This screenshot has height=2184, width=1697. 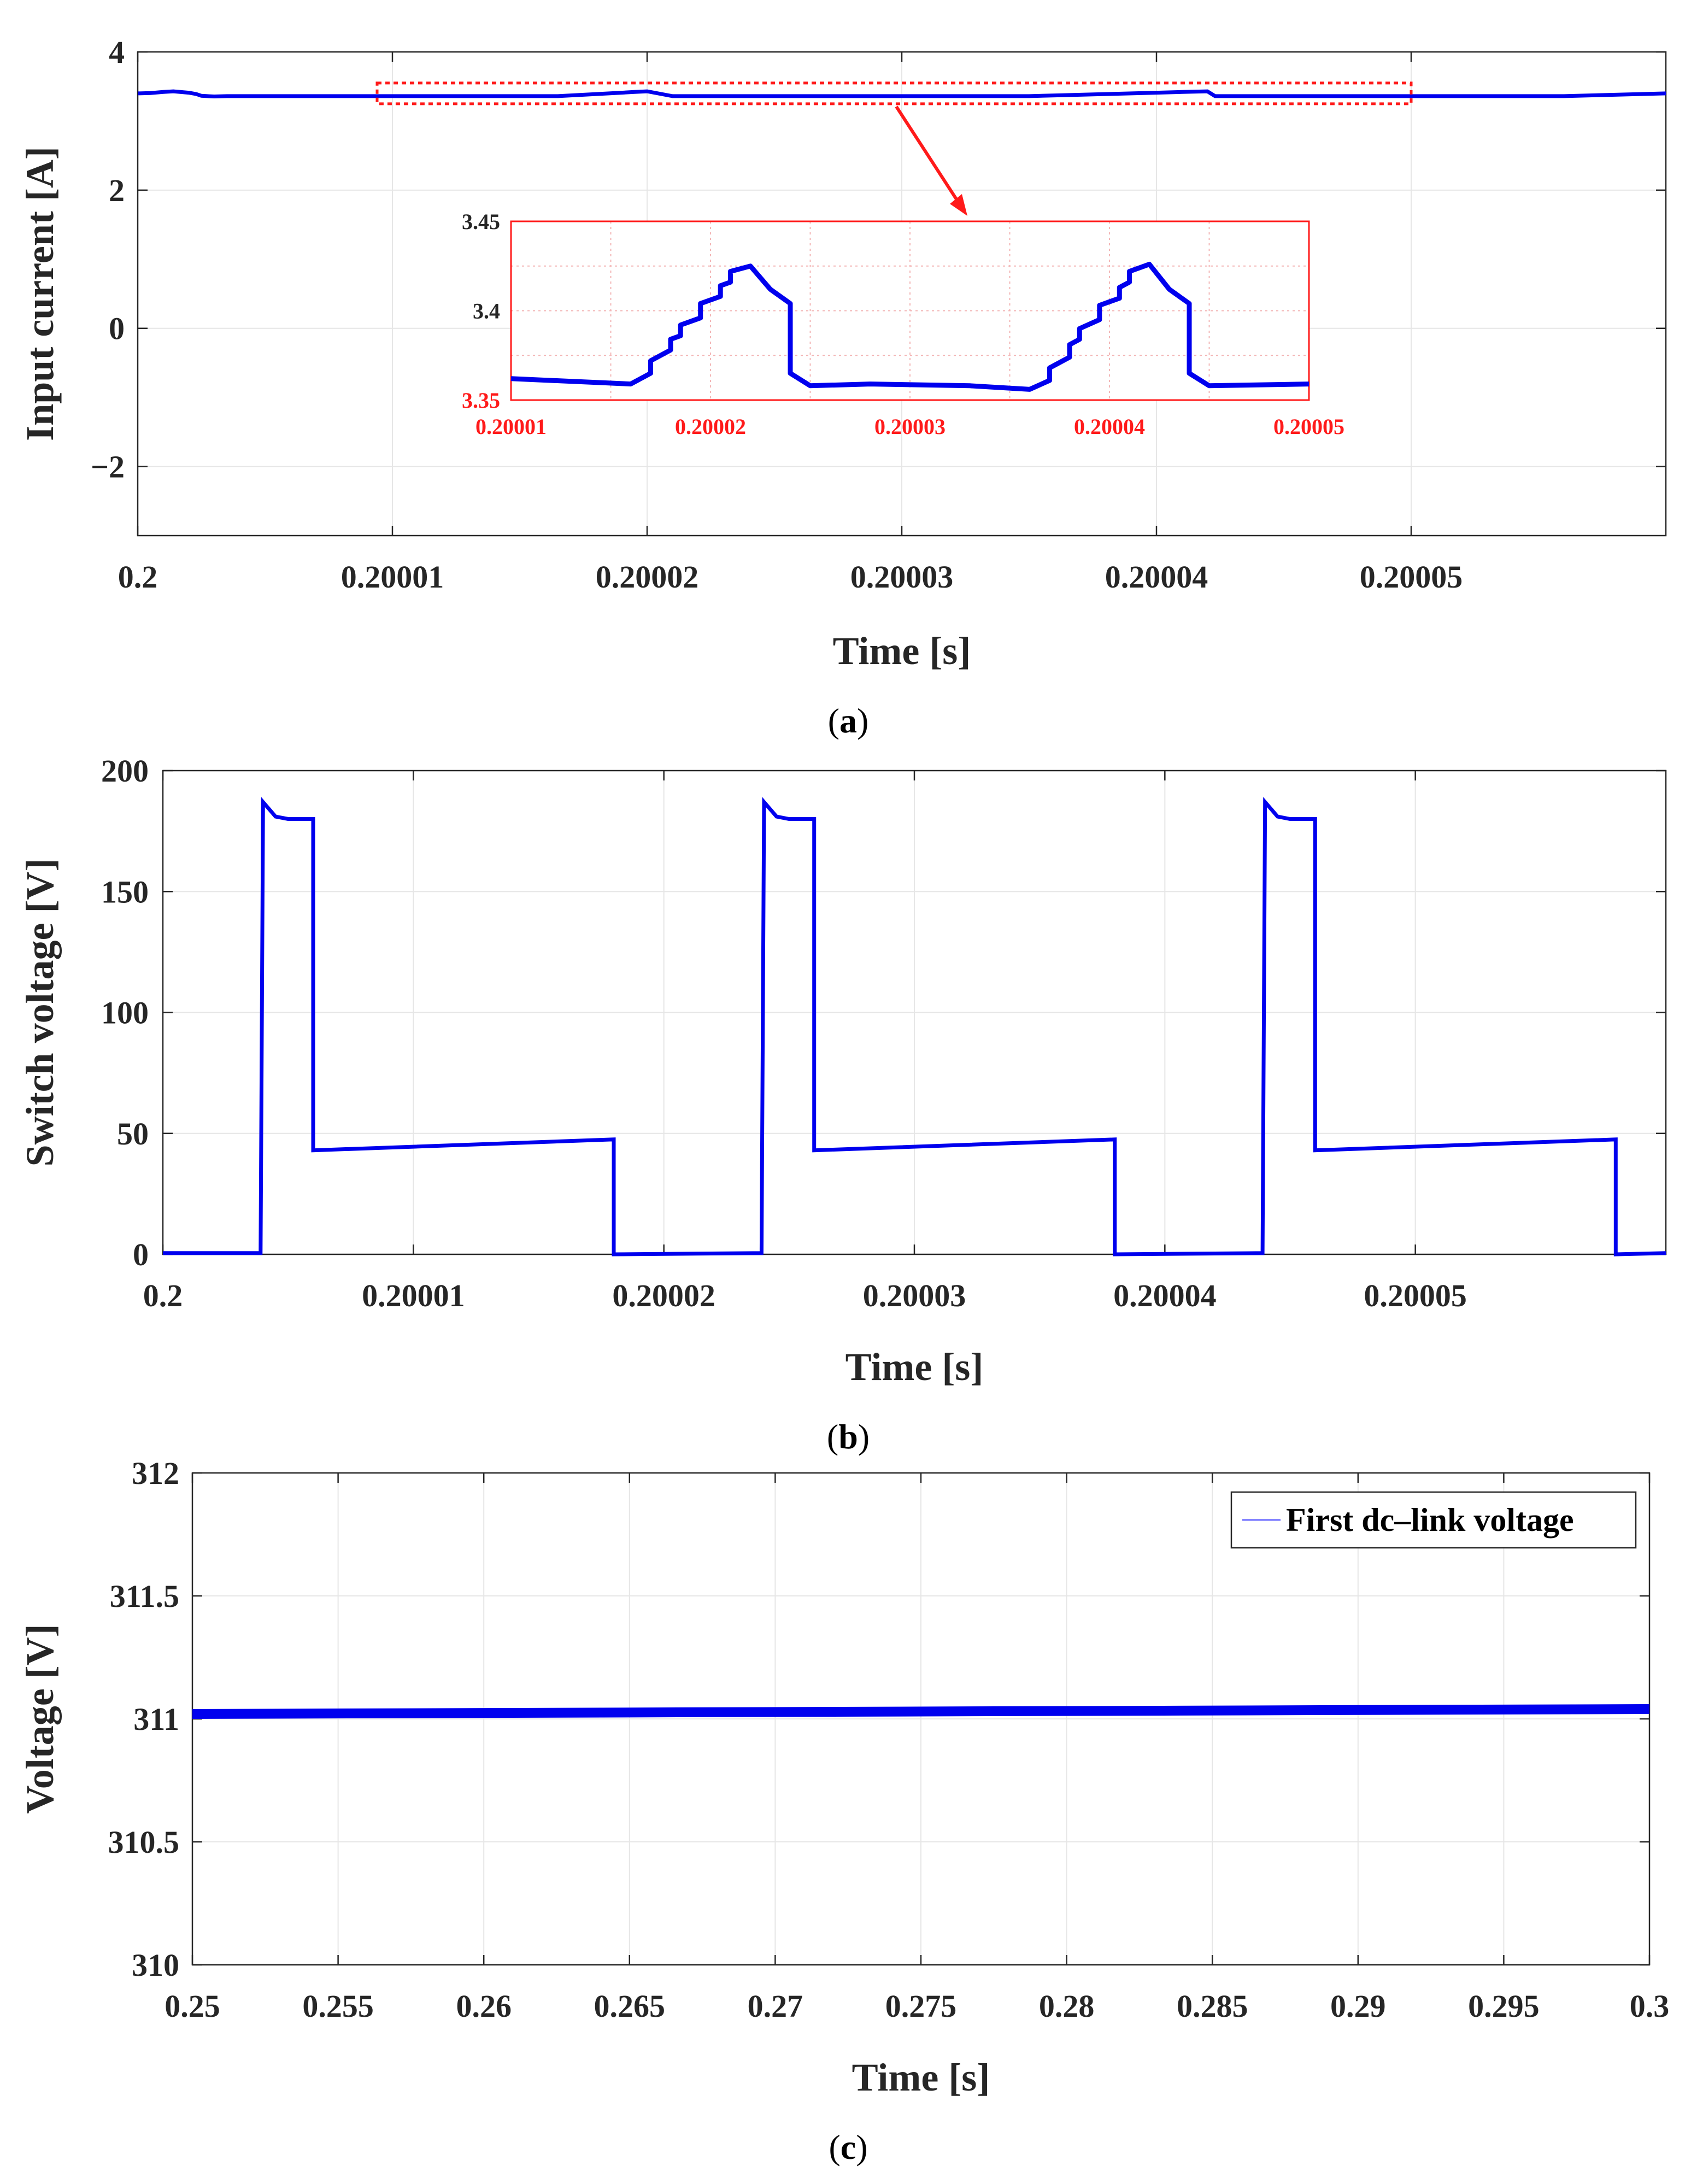 I want to click on series-band-dc-link-voltage, so click(x=921, y=1711).